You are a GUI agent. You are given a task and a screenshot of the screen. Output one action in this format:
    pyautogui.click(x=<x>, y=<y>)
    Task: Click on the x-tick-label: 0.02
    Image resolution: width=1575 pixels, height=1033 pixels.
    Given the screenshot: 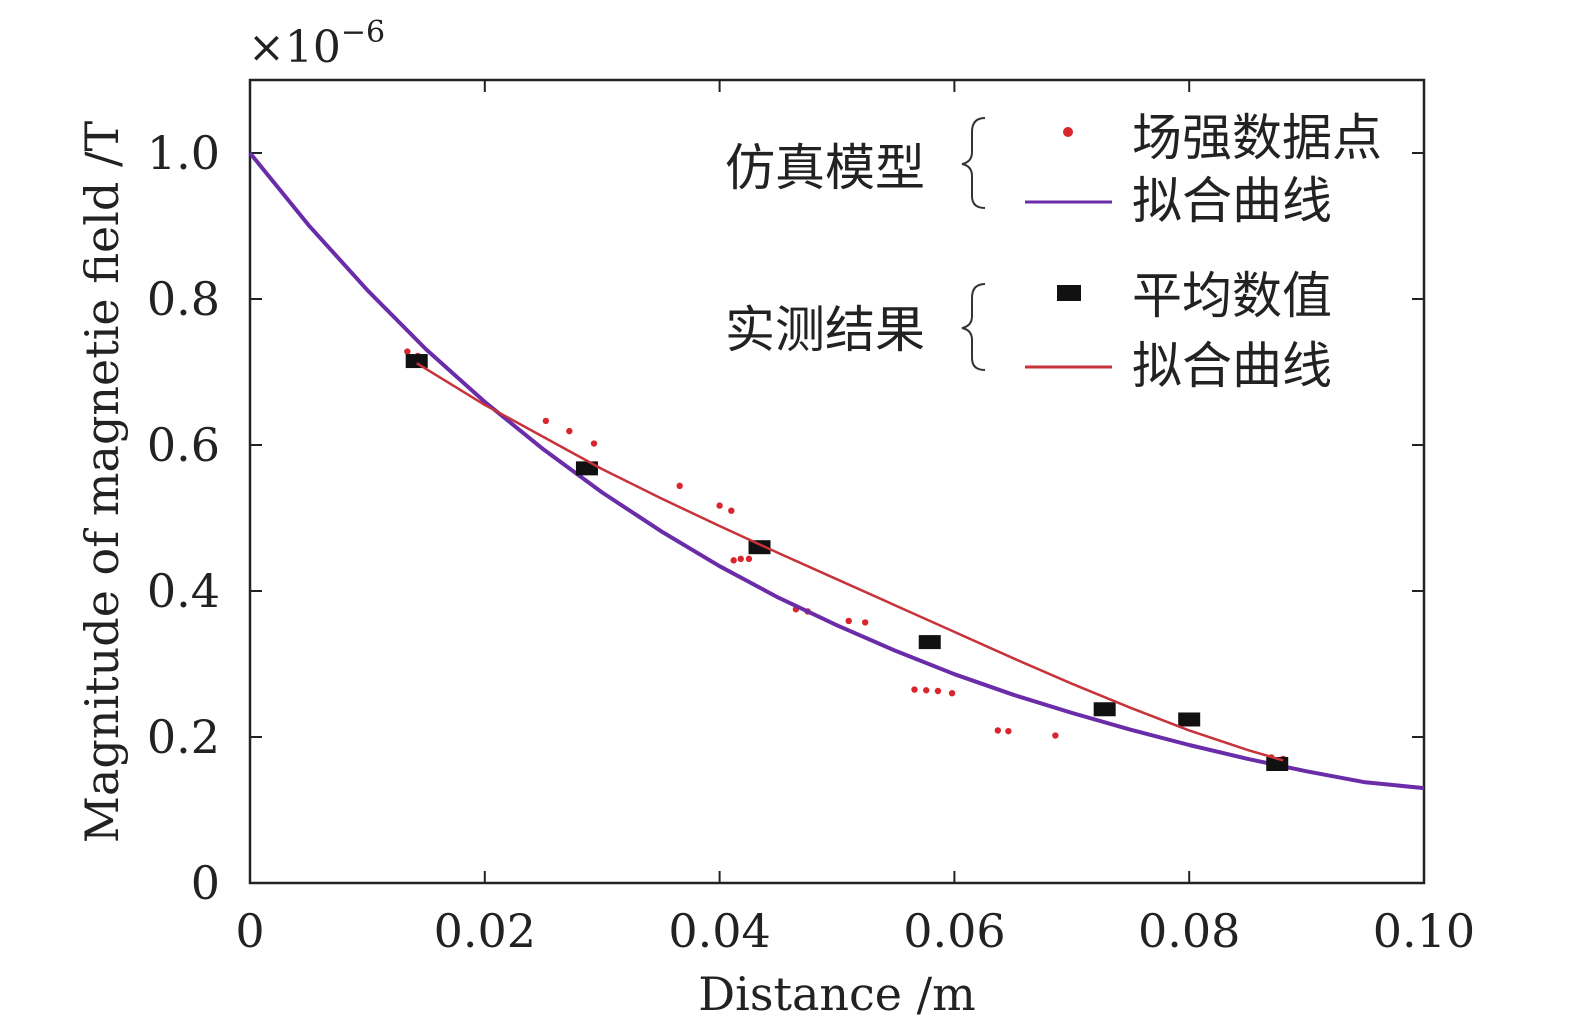 What is the action you would take?
    pyautogui.click(x=485, y=931)
    